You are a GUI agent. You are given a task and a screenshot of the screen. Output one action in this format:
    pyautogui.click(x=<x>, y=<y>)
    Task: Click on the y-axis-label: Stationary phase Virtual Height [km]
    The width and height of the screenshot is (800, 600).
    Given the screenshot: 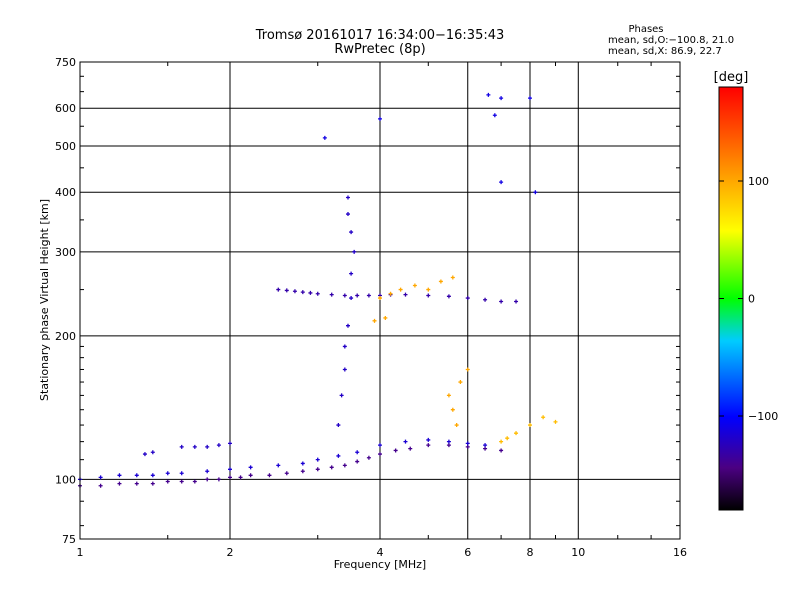 What is the action you would take?
    pyautogui.click(x=44, y=300)
    